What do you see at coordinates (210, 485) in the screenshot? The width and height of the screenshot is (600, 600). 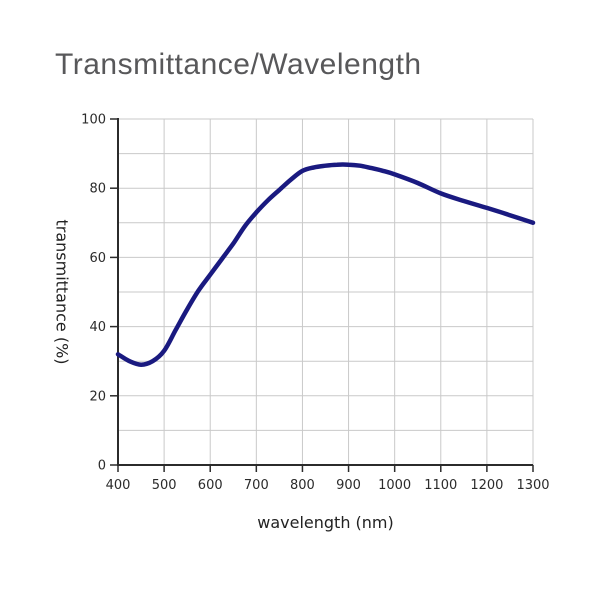 I see `x-tick-label: 600` at bounding box center [210, 485].